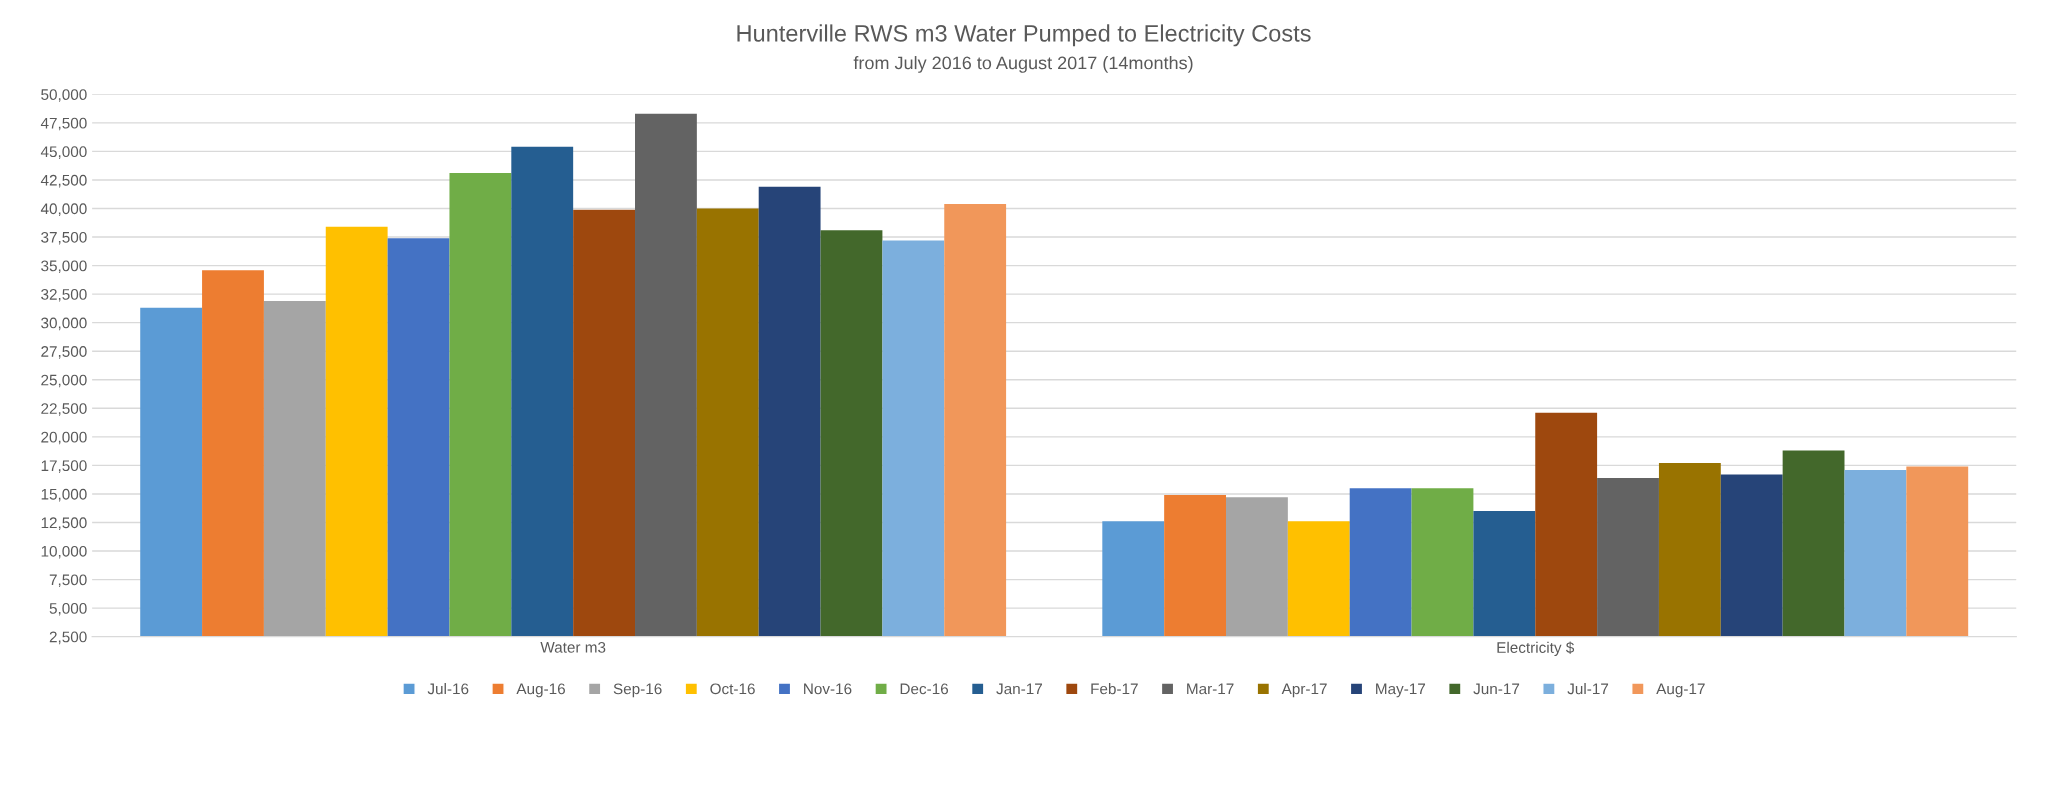  Describe the element at coordinates (63, 181) in the screenshot. I see `y-tick-label: 42,500` at that location.